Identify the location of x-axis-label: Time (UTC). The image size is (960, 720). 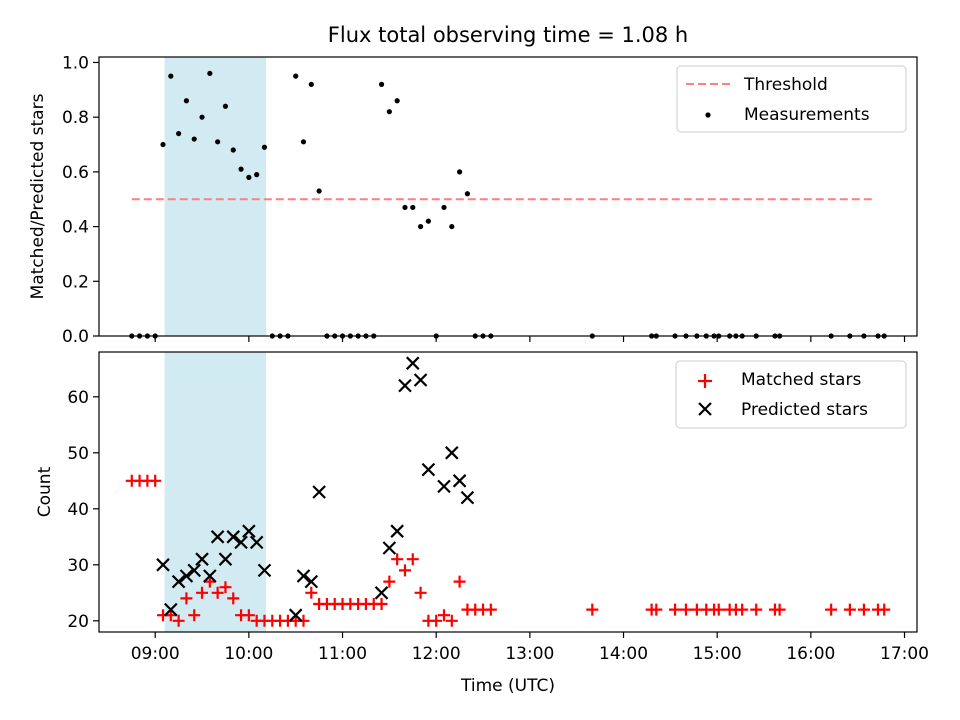
(507, 686).